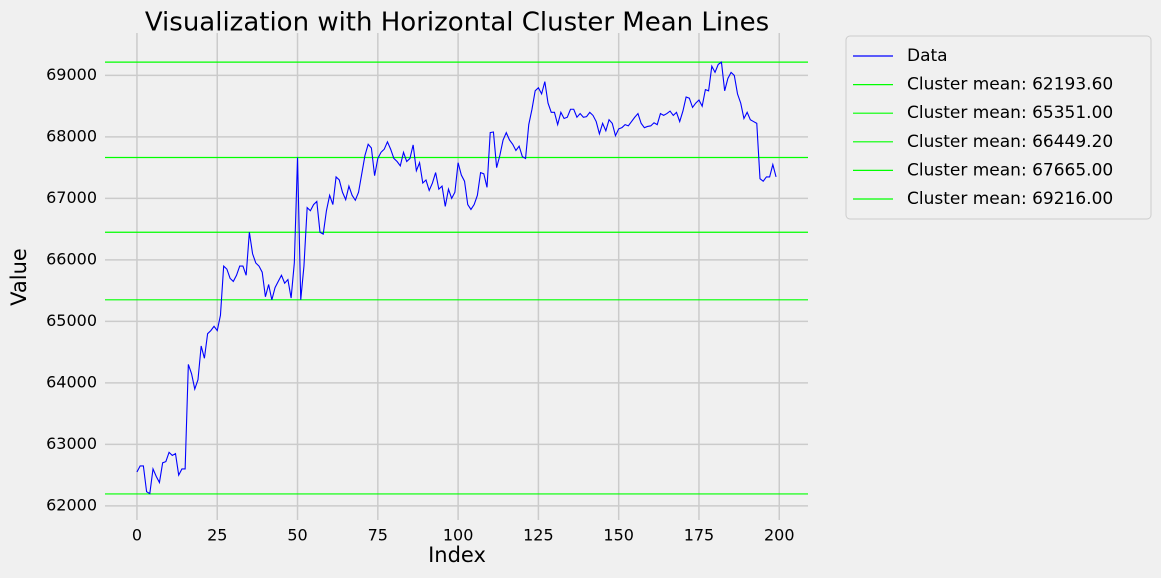  What do you see at coordinates (217, 535) in the screenshot?
I see `x-tick-label: 25` at bounding box center [217, 535].